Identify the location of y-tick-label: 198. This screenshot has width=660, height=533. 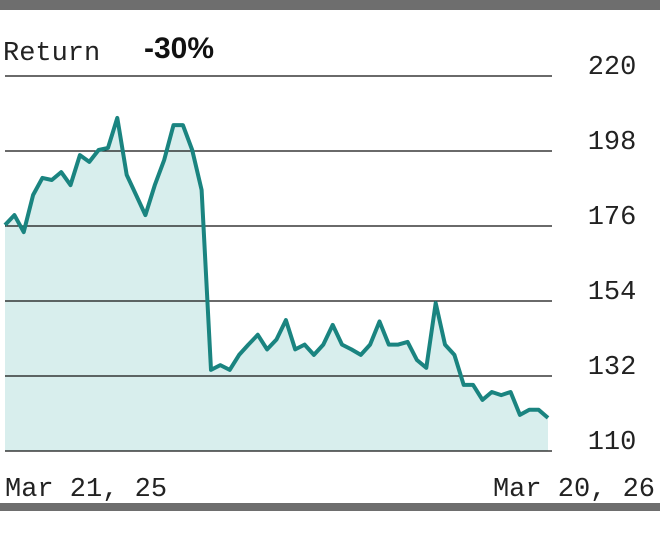
(612, 143).